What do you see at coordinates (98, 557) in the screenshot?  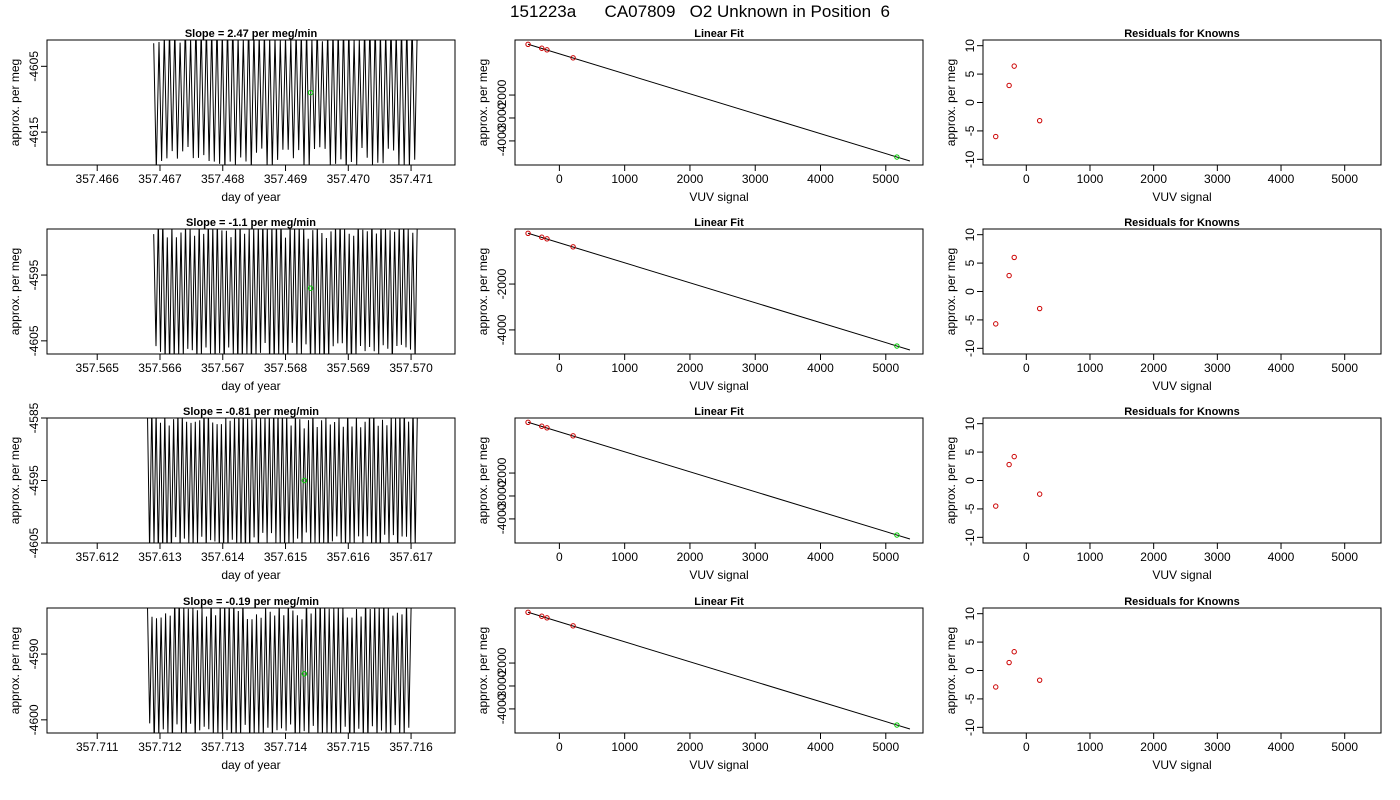 I see `x-tick-label: 357.612` at bounding box center [98, 557].